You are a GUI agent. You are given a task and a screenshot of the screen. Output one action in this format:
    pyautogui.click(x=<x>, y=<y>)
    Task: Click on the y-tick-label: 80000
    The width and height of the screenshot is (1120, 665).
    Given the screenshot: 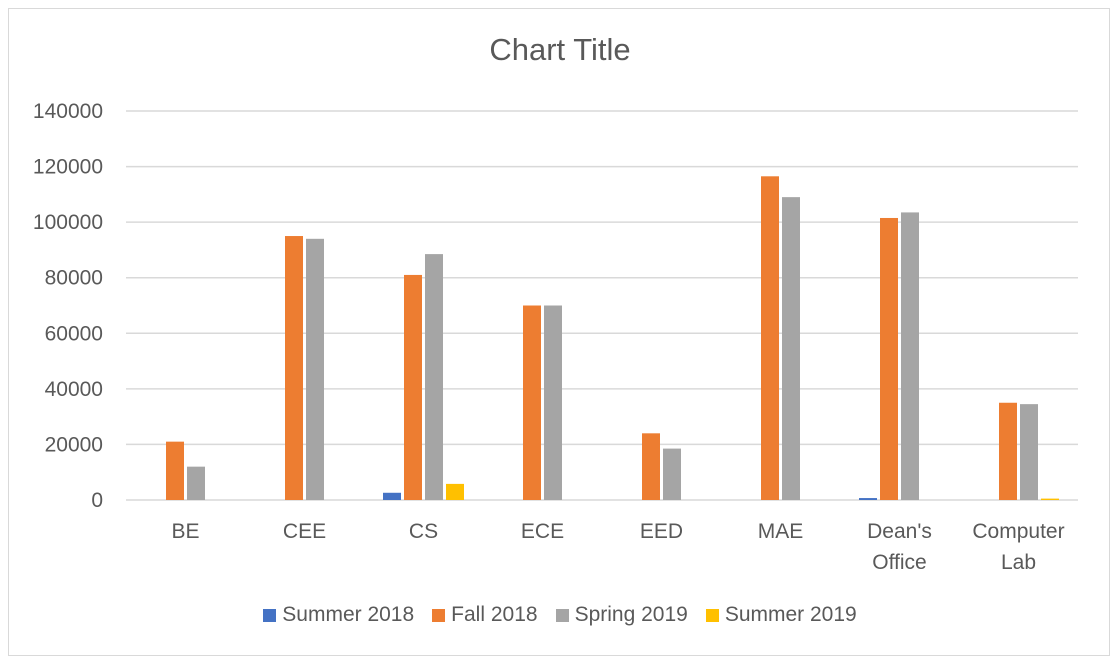 What is the action you would take?
    pyautogui.click(x=74, y=278)
    